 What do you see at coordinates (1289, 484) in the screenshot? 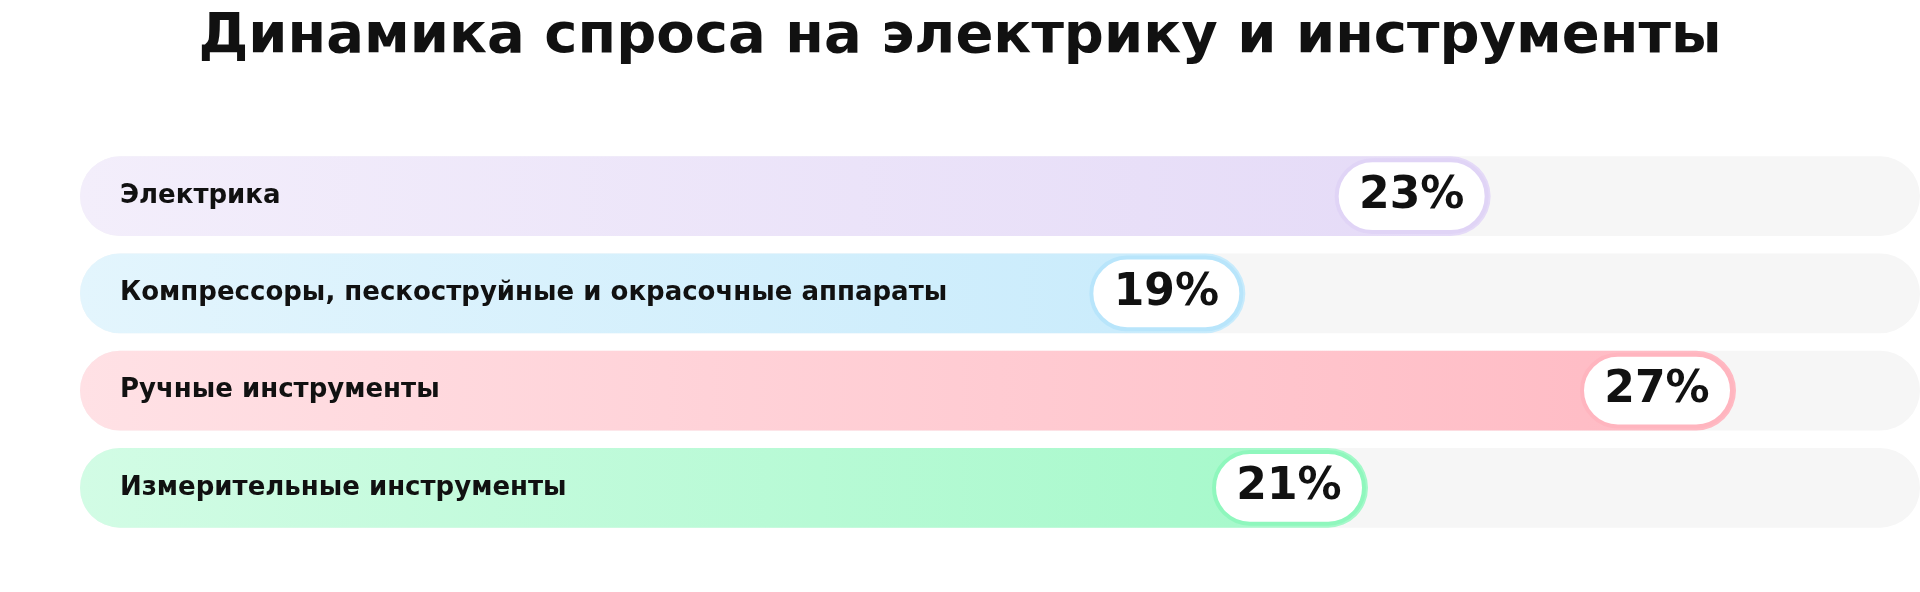
I see `data-label: 21%` at bounding box center [1289, 484].